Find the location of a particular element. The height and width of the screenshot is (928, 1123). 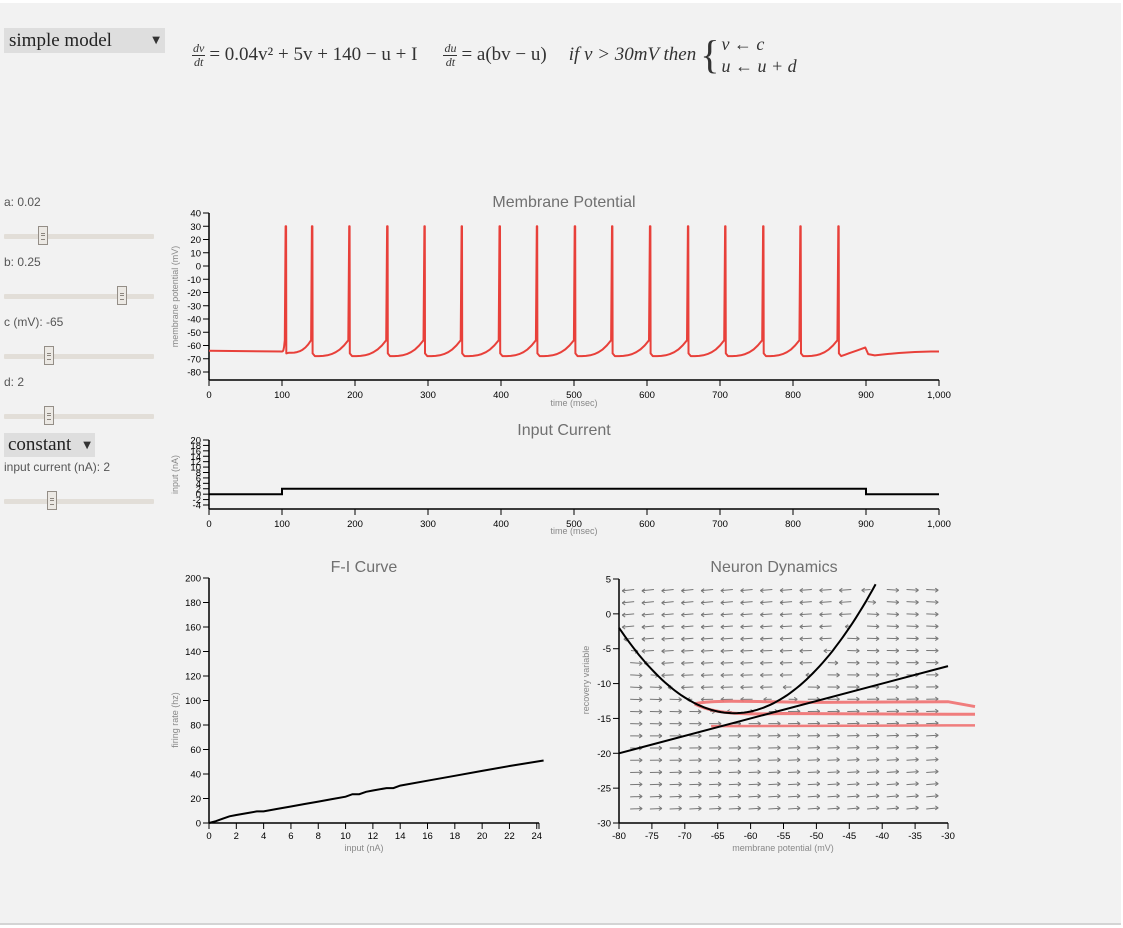

y-tick-label: -25 is located at coordinates (604, 789).